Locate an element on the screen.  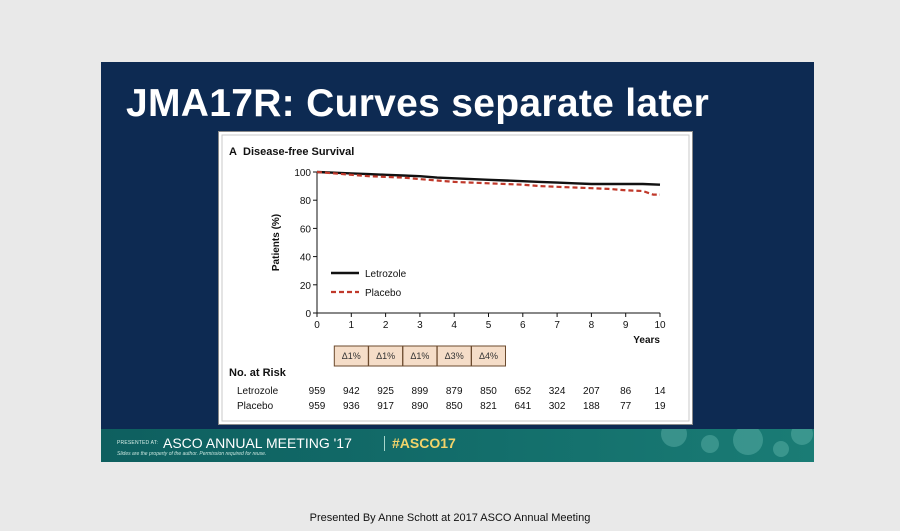
risk-cell: 188 is located at coordinates (591, 406).